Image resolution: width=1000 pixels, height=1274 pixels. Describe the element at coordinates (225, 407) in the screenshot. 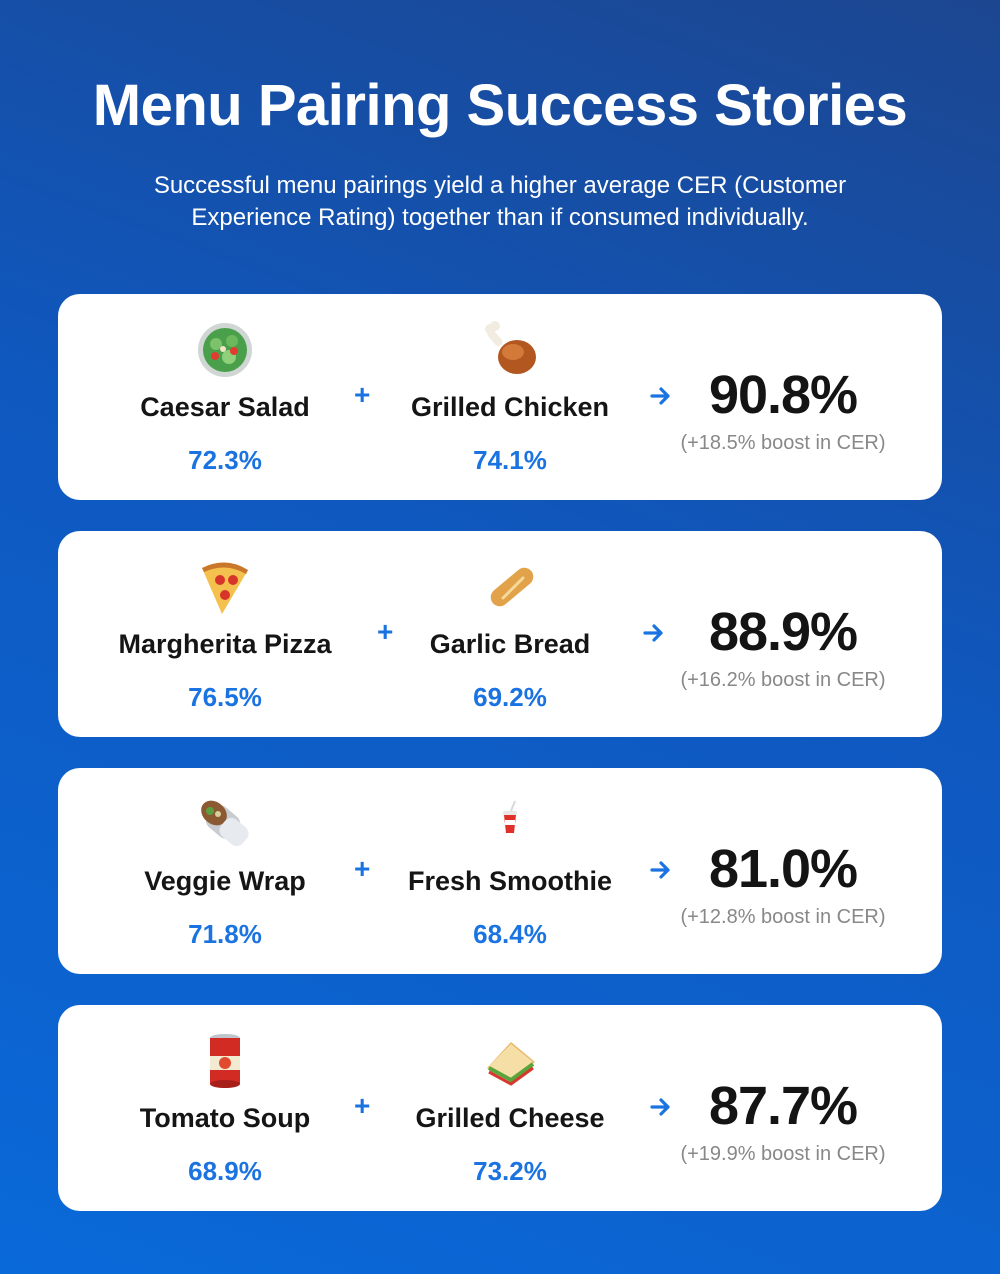

I see `item-name: Caesar Salad` at that location.